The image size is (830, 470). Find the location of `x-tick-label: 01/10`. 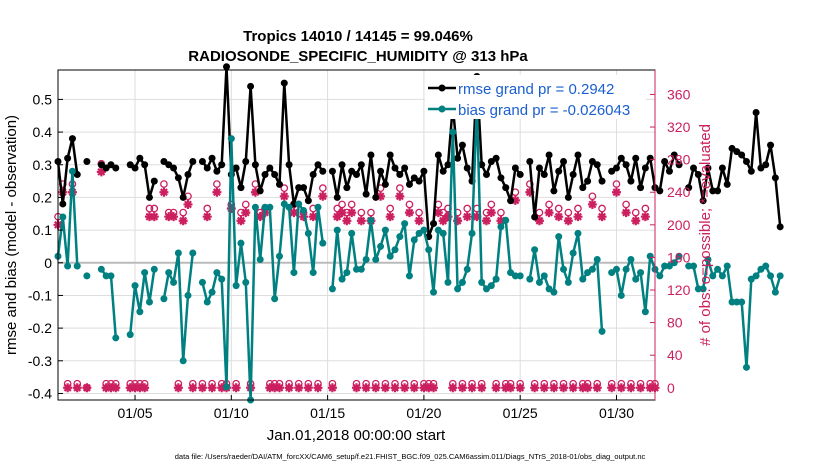

x-tick-label: 01/10 is located at coordinates (231, 413).